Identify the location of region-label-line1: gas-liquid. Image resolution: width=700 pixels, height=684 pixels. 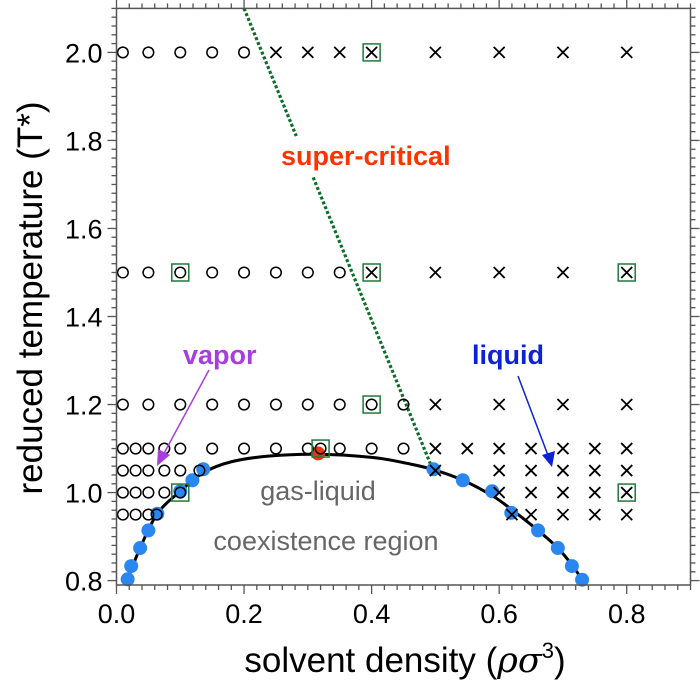
(318, 491).